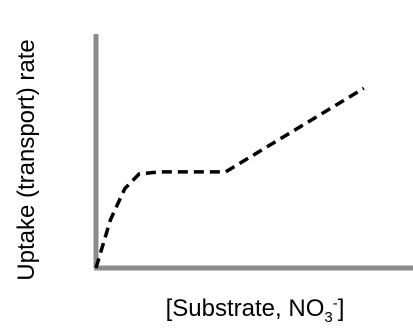 This screenshot has height=330, width=413. What do you see at coordinates (328, 317) in the screenshot?
I see `x-axis-label-subscript: 3` at bounding box center [328, 317].